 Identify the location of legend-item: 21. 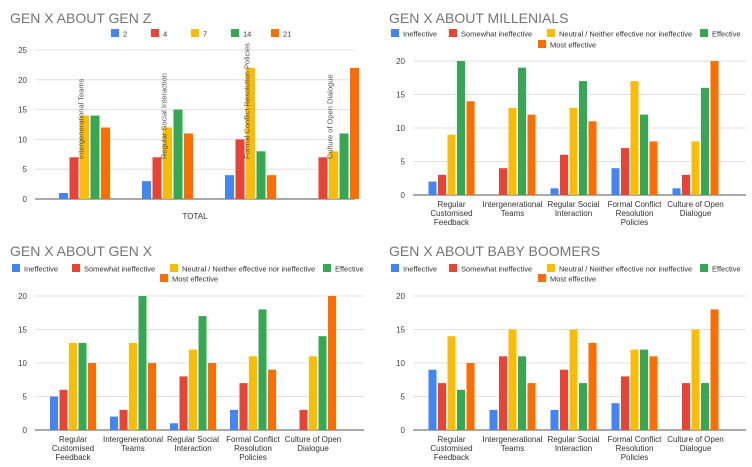
(281, 34).